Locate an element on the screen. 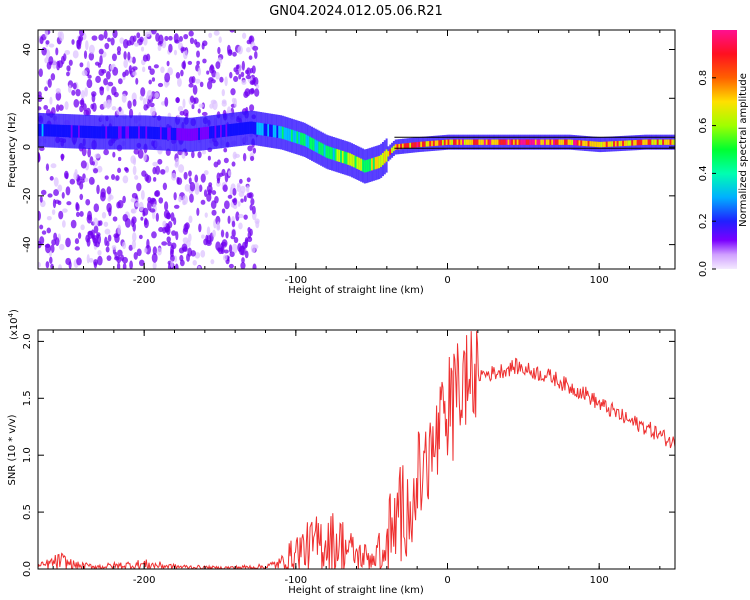 Image resolution: width=750 pixels, height=600 pixels. snr-ytick-label: 2.0 is located at coordinates (27, 341).